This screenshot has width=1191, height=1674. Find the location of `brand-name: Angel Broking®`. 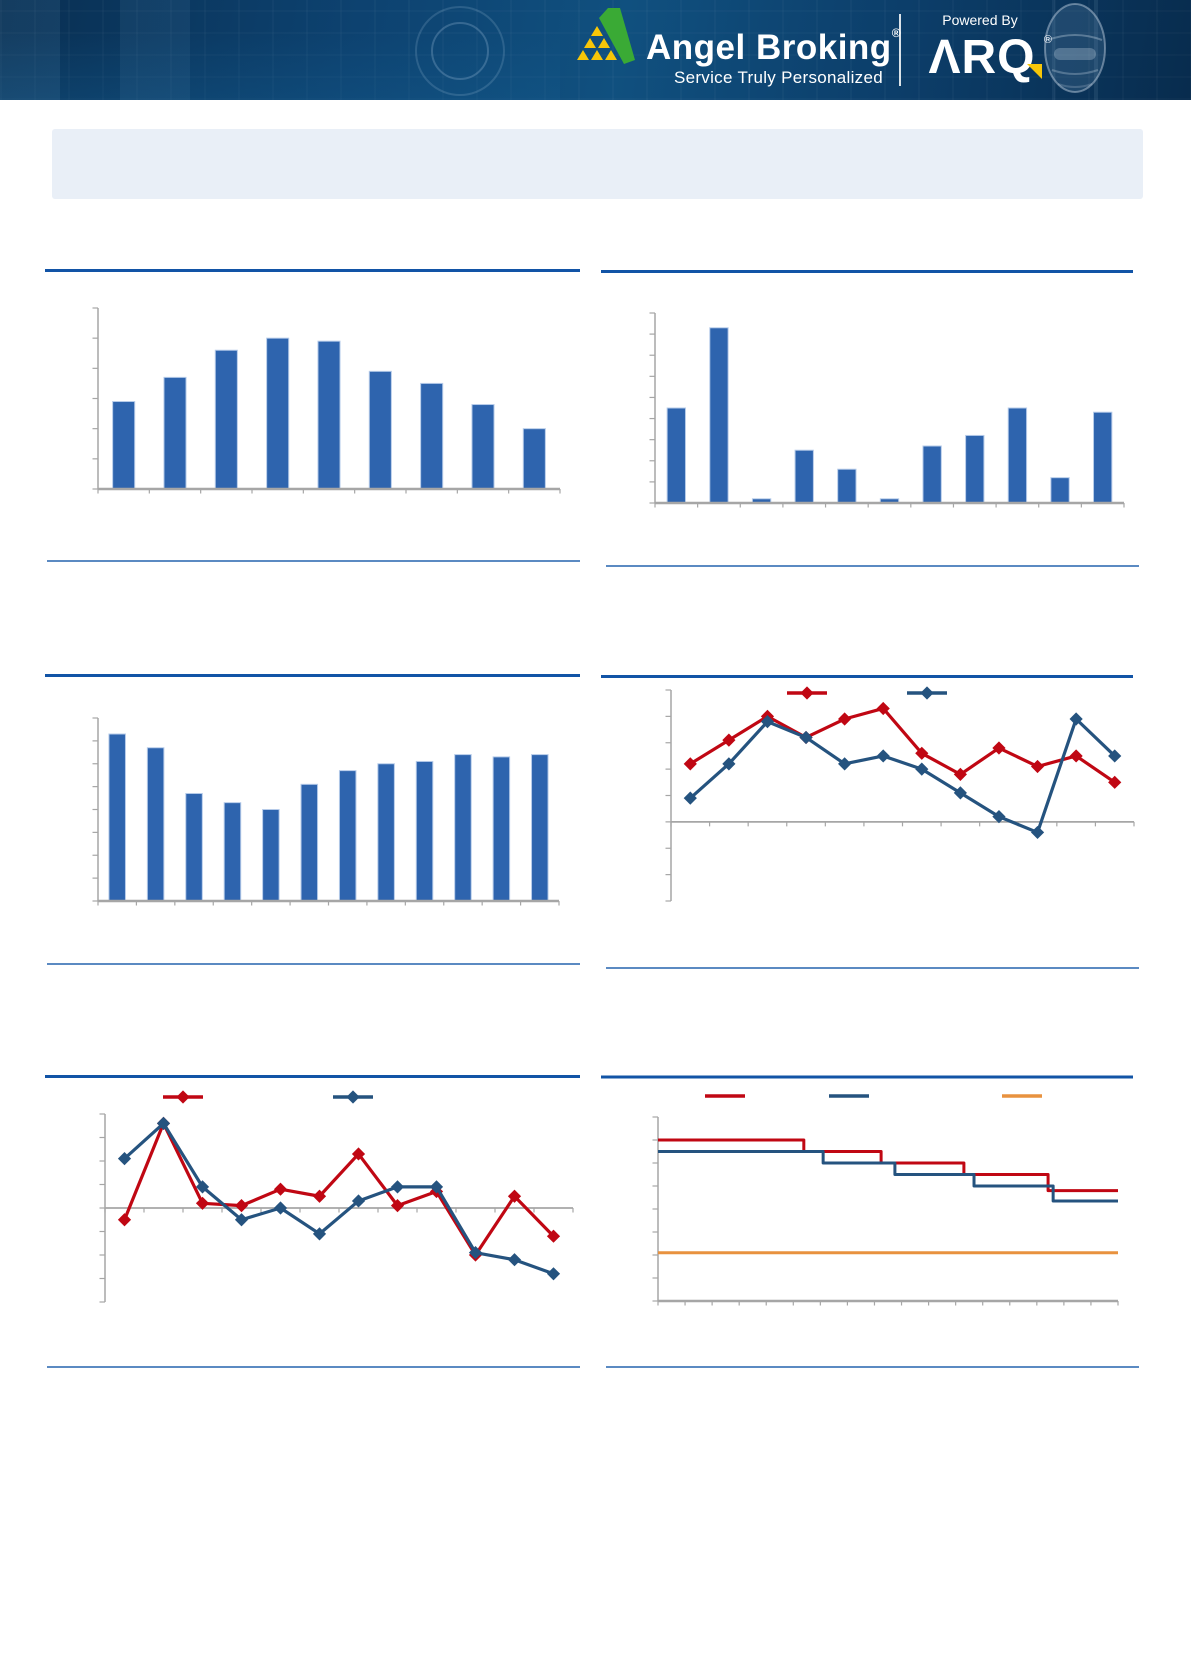

brand-name: Angel Broking® is located at coordinates (773, 47).